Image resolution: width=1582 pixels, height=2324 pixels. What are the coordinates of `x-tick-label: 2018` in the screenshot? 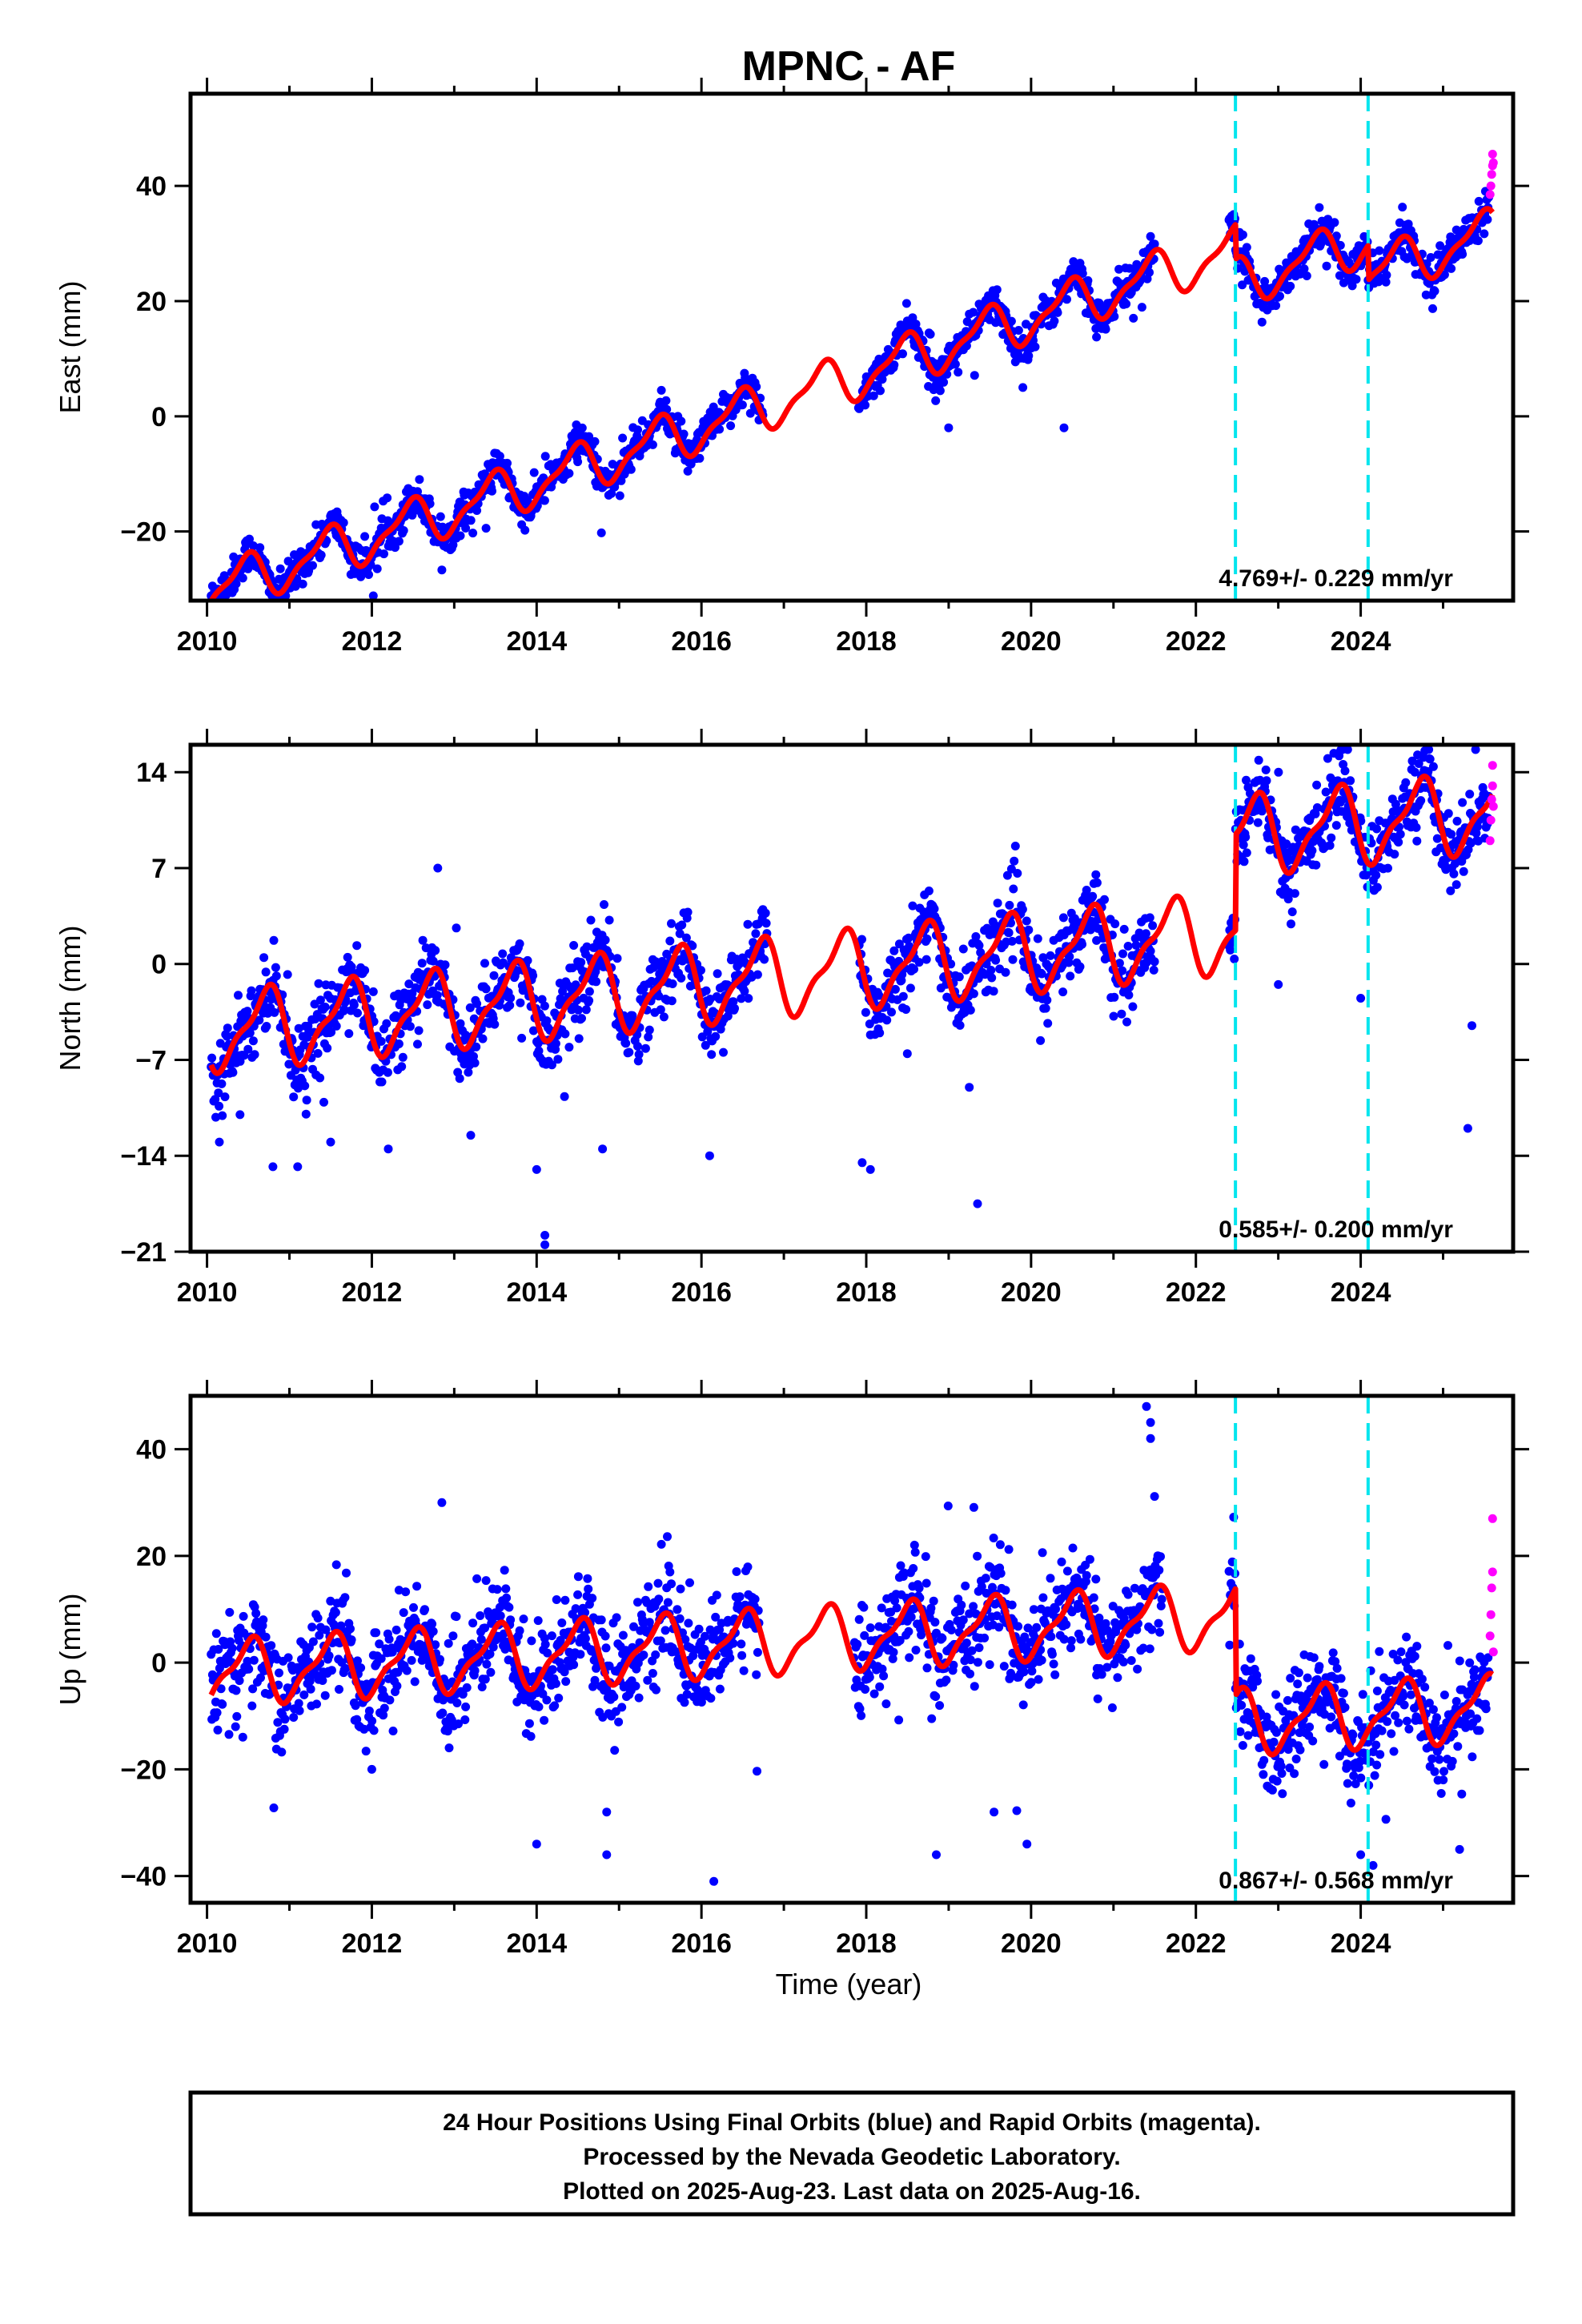 It's located at (867, 641).